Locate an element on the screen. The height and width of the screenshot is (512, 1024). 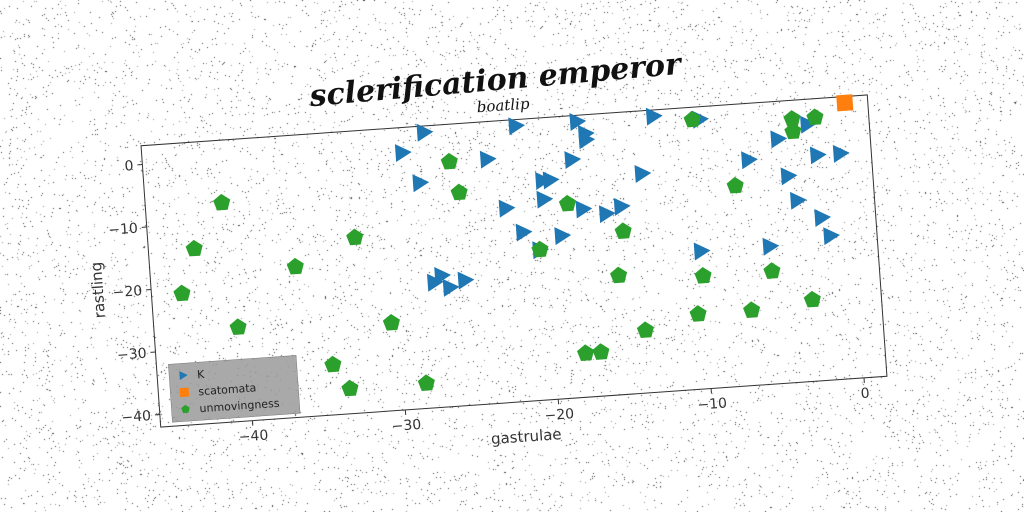
legend-label: unmovingness is located at coordinates (239, 406).